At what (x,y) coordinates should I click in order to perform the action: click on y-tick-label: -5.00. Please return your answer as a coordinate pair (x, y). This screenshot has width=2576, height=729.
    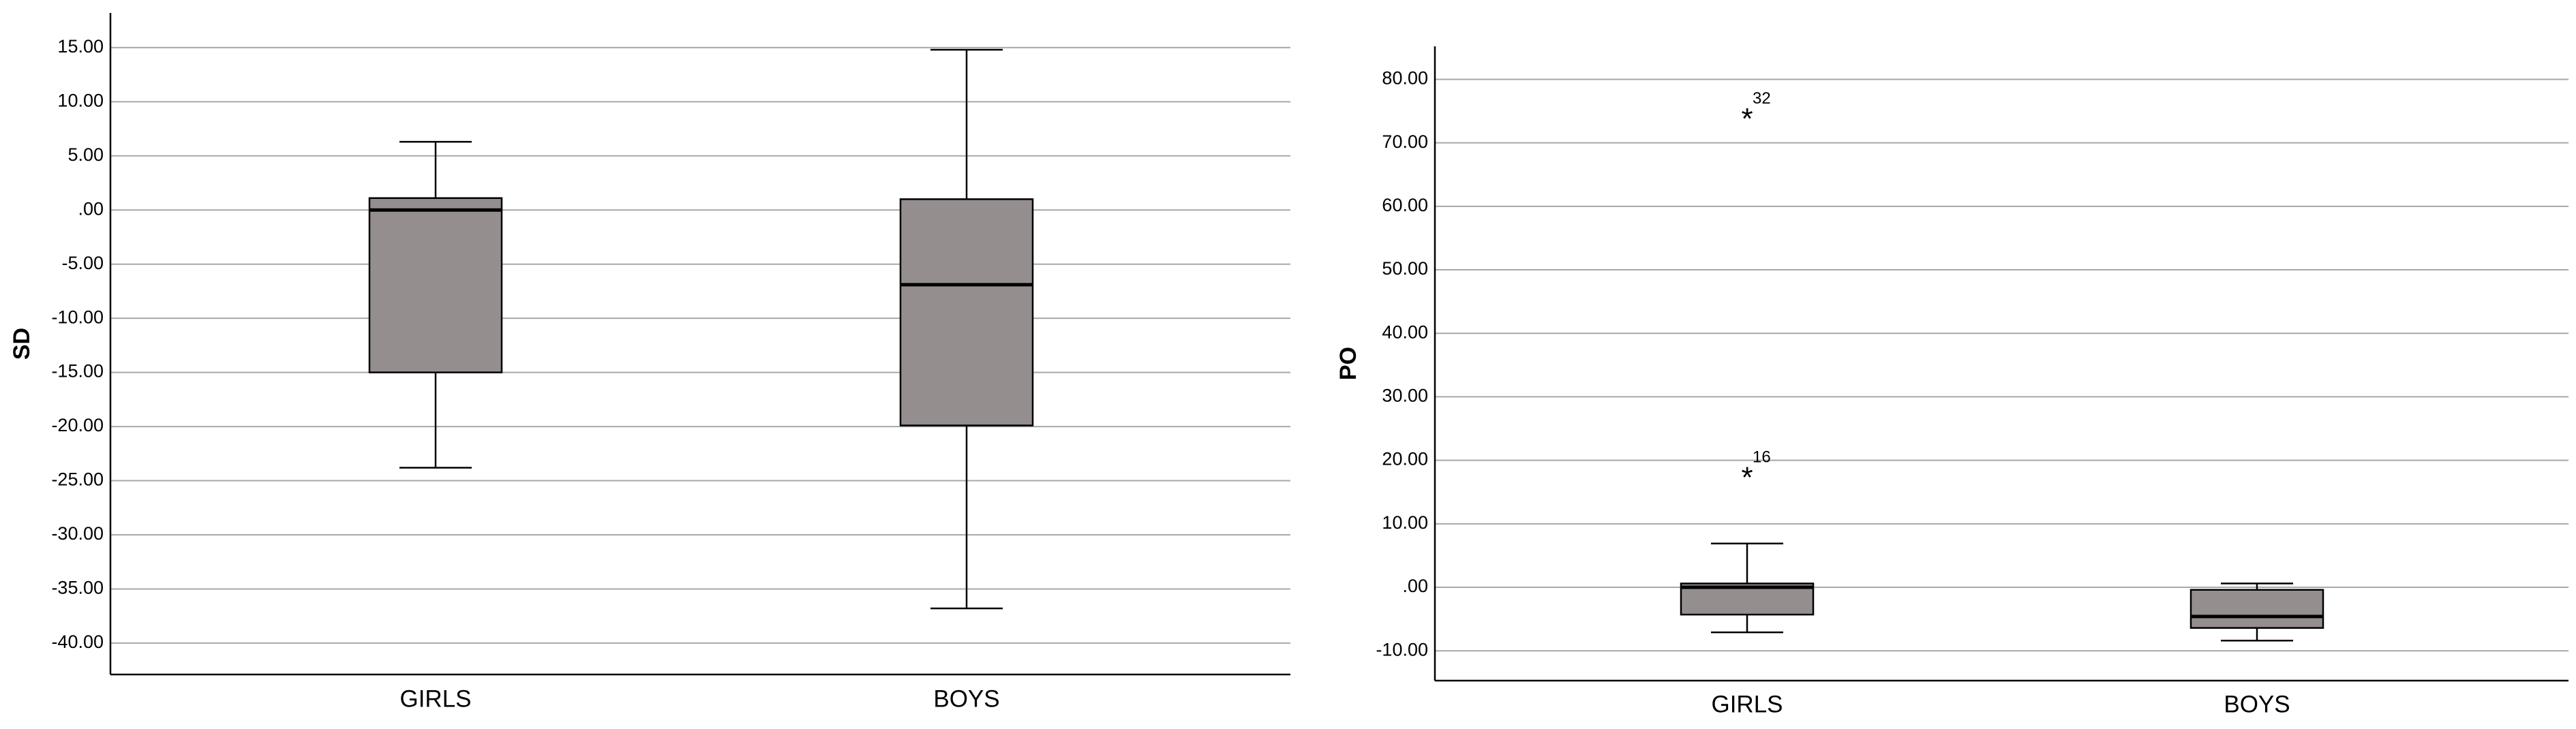
    Looking at the image, I should click on (82, 263).